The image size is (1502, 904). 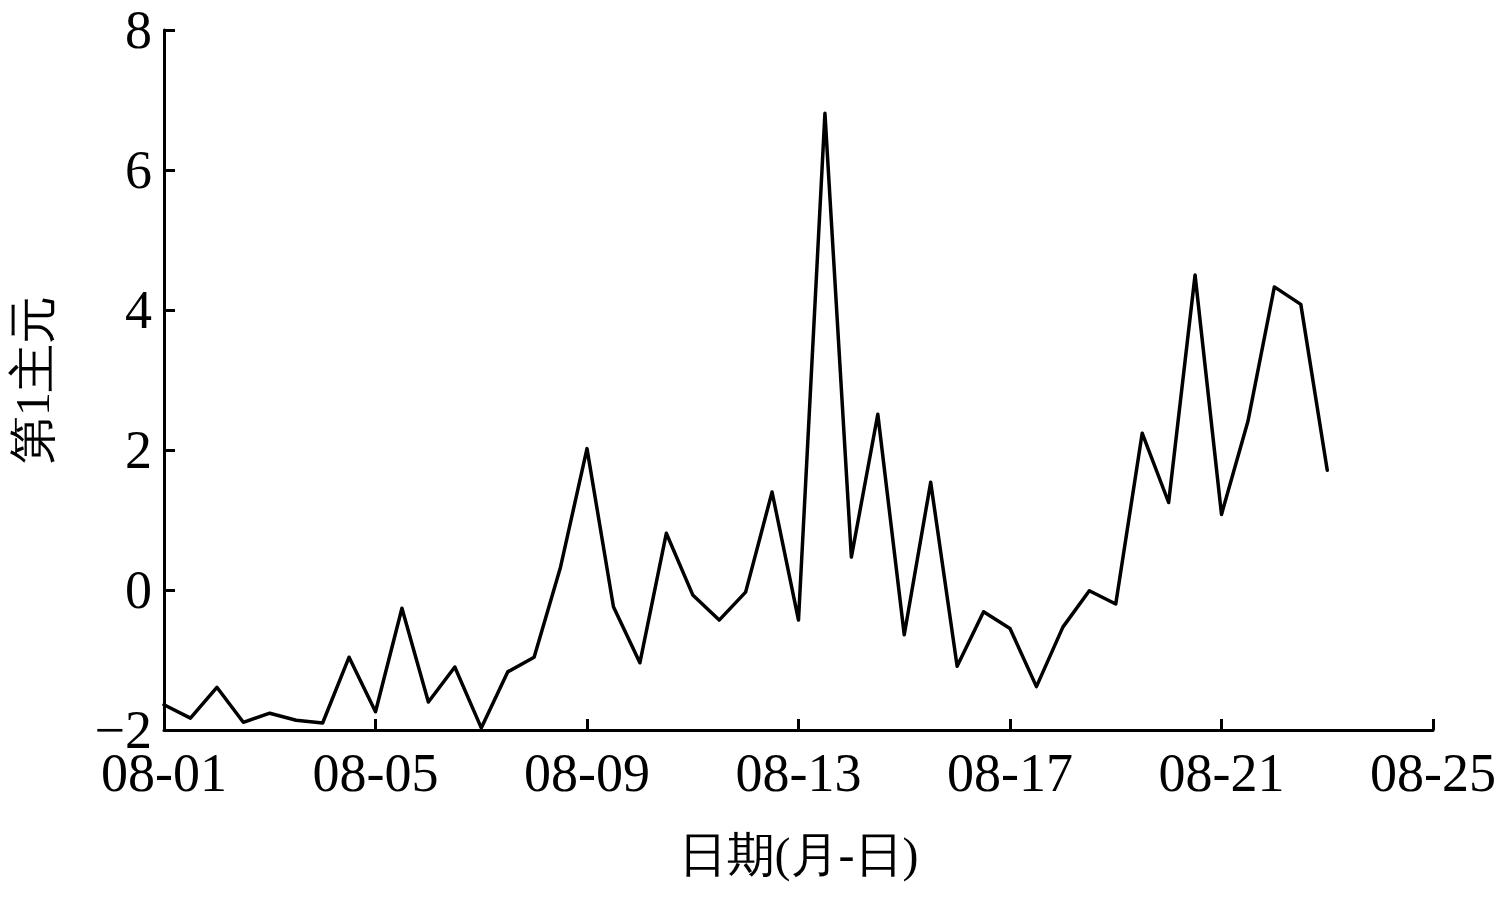 I want to click on x-tick-label: 08-21, so click(x=1221, y=773).